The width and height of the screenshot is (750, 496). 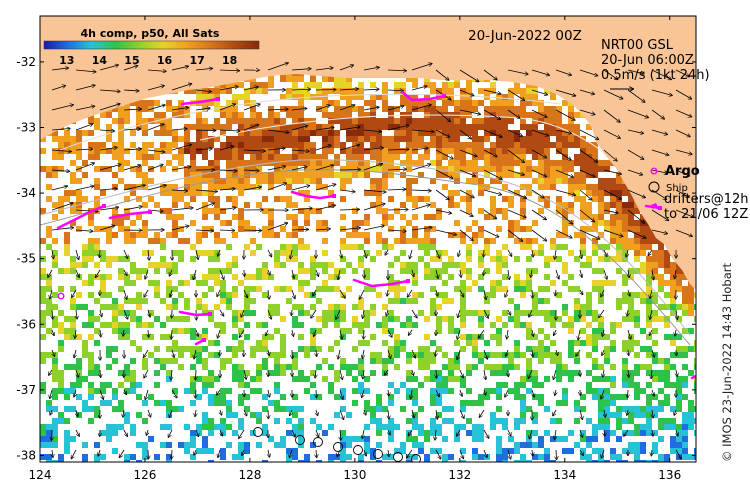 What do you see at coordinates (165, 60) in the screenshot?
I see `colorbar-tick-label: 16` at bounding box center [165, 60].